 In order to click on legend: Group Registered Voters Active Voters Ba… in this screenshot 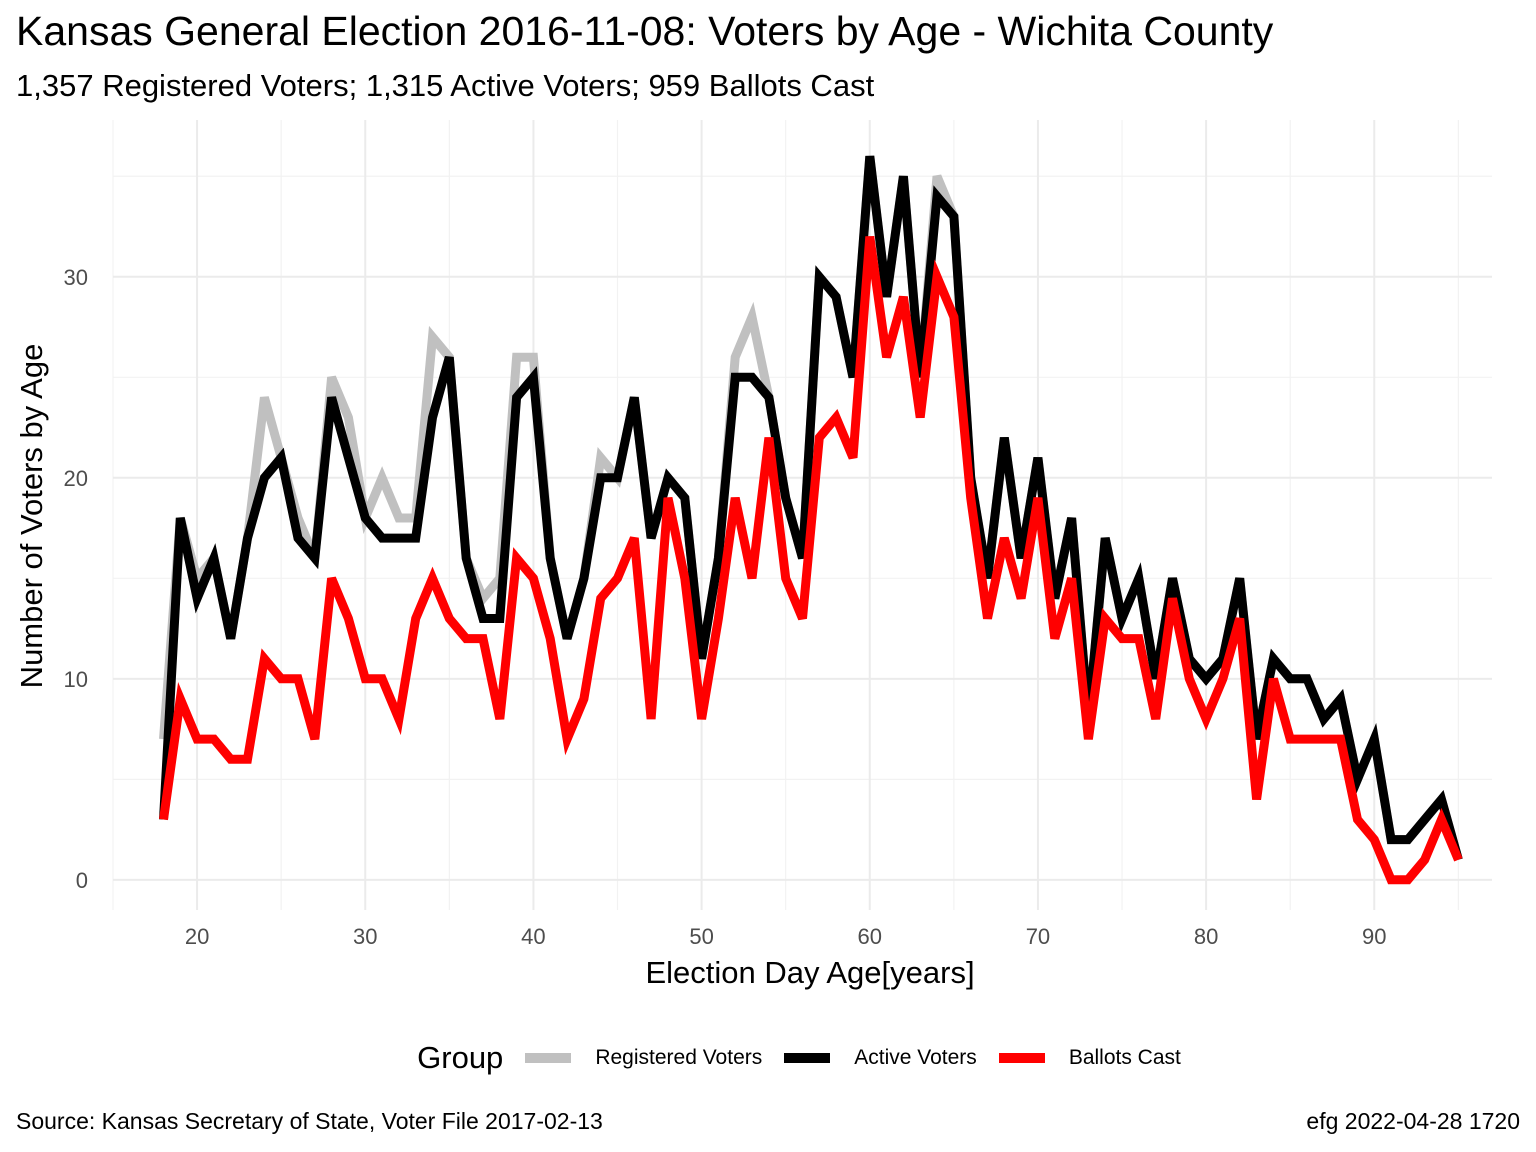, I will do `click(768, 1058)`.